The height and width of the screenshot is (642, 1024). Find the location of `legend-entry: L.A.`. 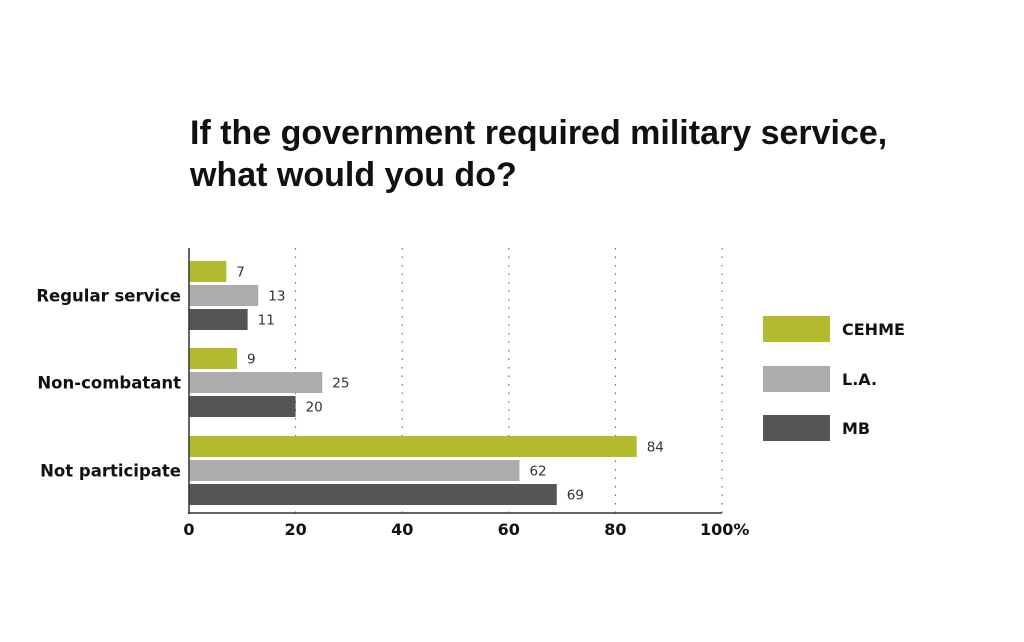

legend-entry: L.A. is located at coordinates (859, 379).